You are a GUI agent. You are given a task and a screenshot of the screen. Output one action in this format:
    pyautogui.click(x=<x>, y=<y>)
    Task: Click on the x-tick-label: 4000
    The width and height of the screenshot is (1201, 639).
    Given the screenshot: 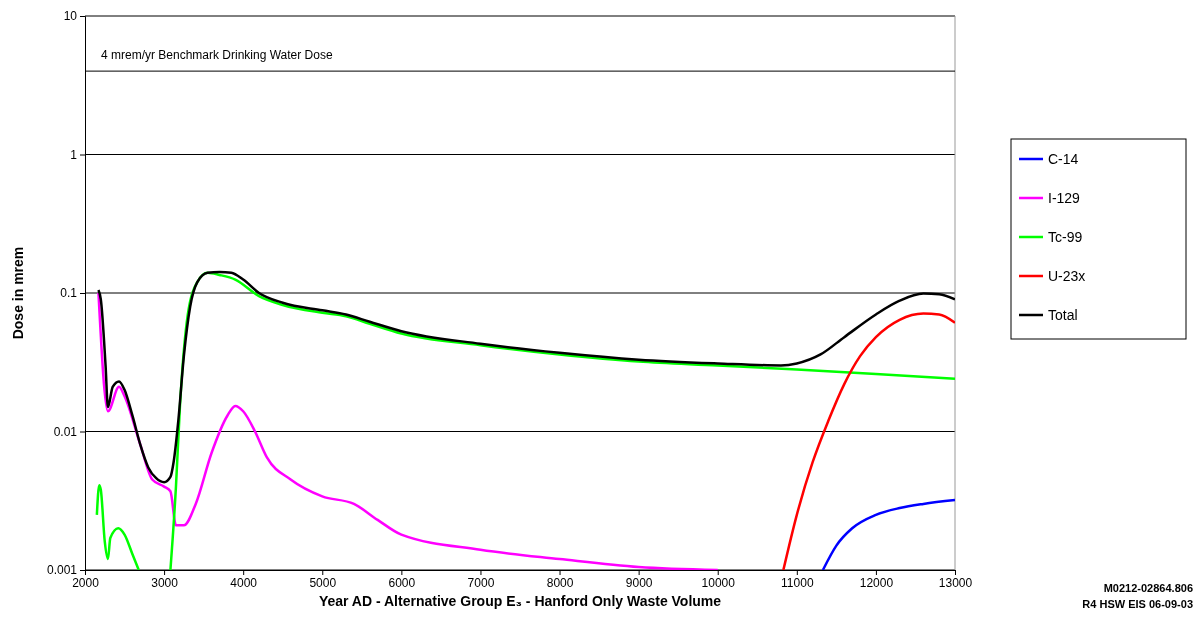 What is the action you would take?
    pyautogui.click(x=244, y=582)
    